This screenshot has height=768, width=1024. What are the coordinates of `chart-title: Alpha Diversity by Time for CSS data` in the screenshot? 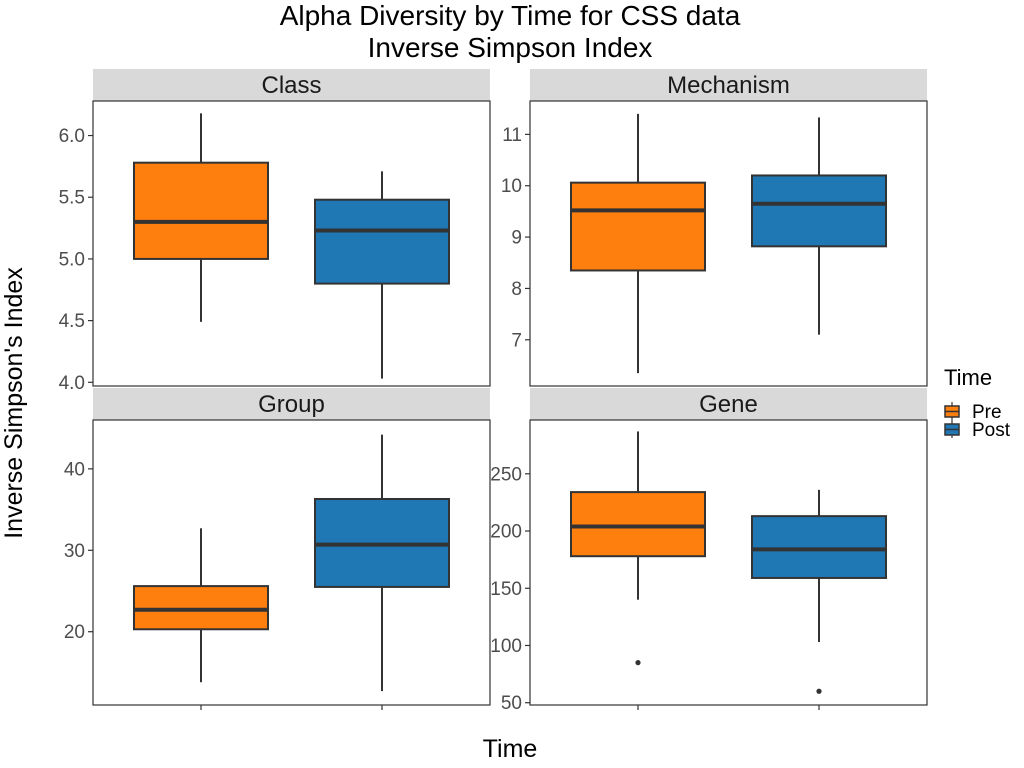 It's located at (510, 15).